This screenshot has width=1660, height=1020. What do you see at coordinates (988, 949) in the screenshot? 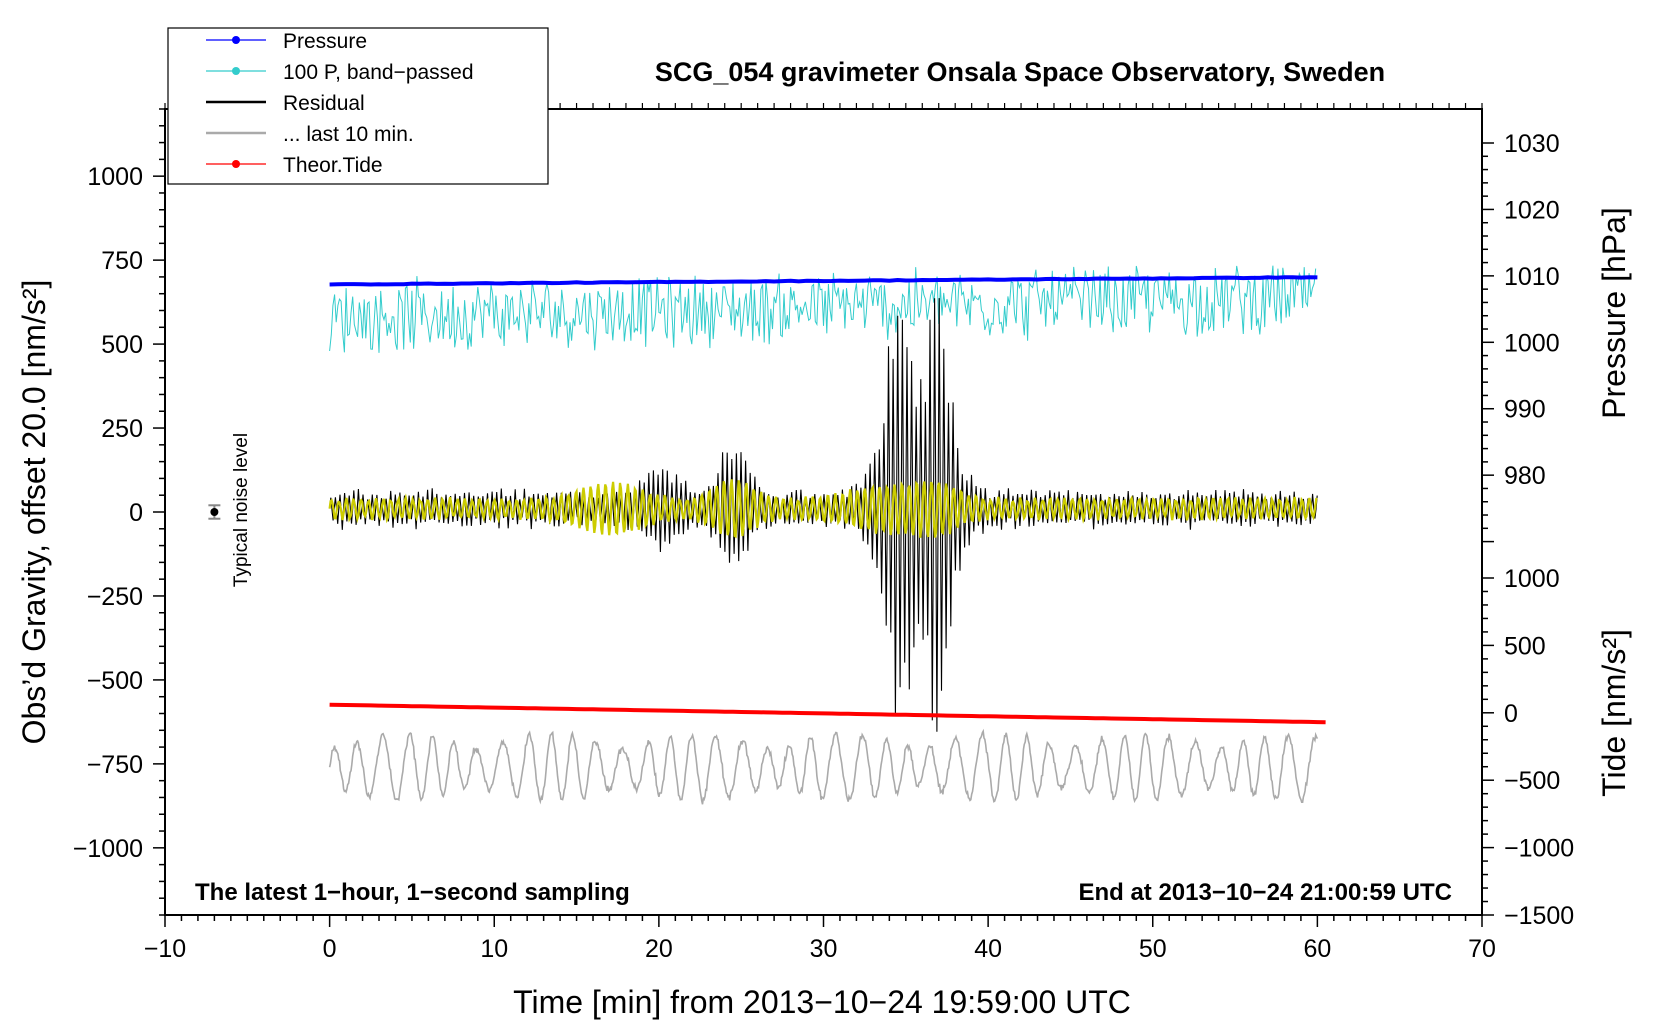
I see `x-tick-label: 40` at bounding box center [988, 949].